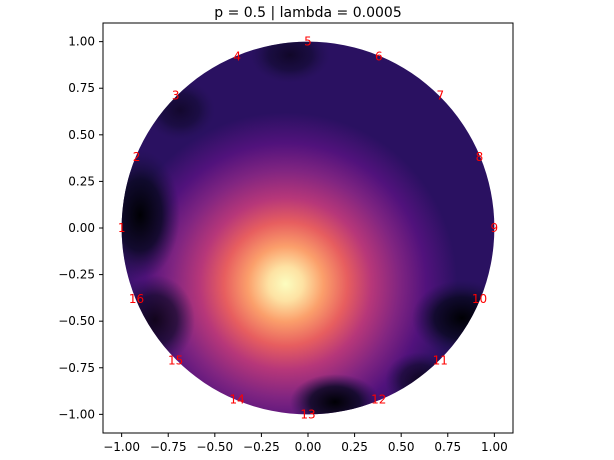  Describe the element at coordinates (354, 447) in the screenshot. I see `x-tick-label: 0.25` at that location.